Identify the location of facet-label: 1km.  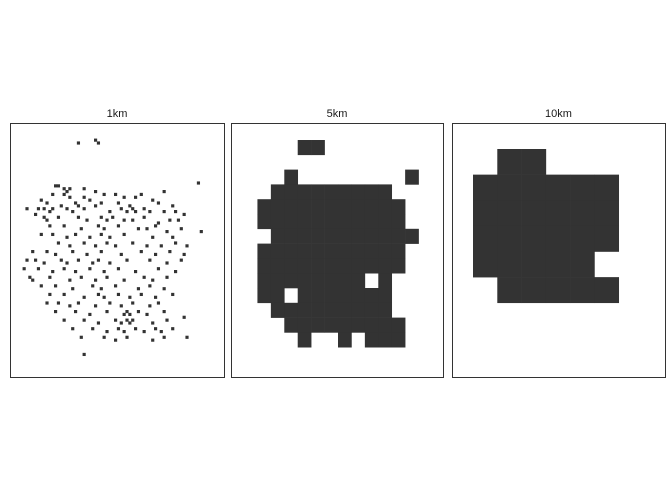
(117, 114).